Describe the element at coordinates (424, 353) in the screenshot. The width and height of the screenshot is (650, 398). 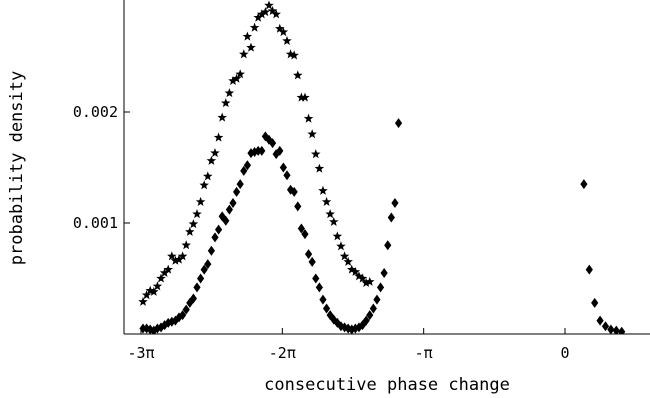
I see `x-tick-label: -π` at that location.